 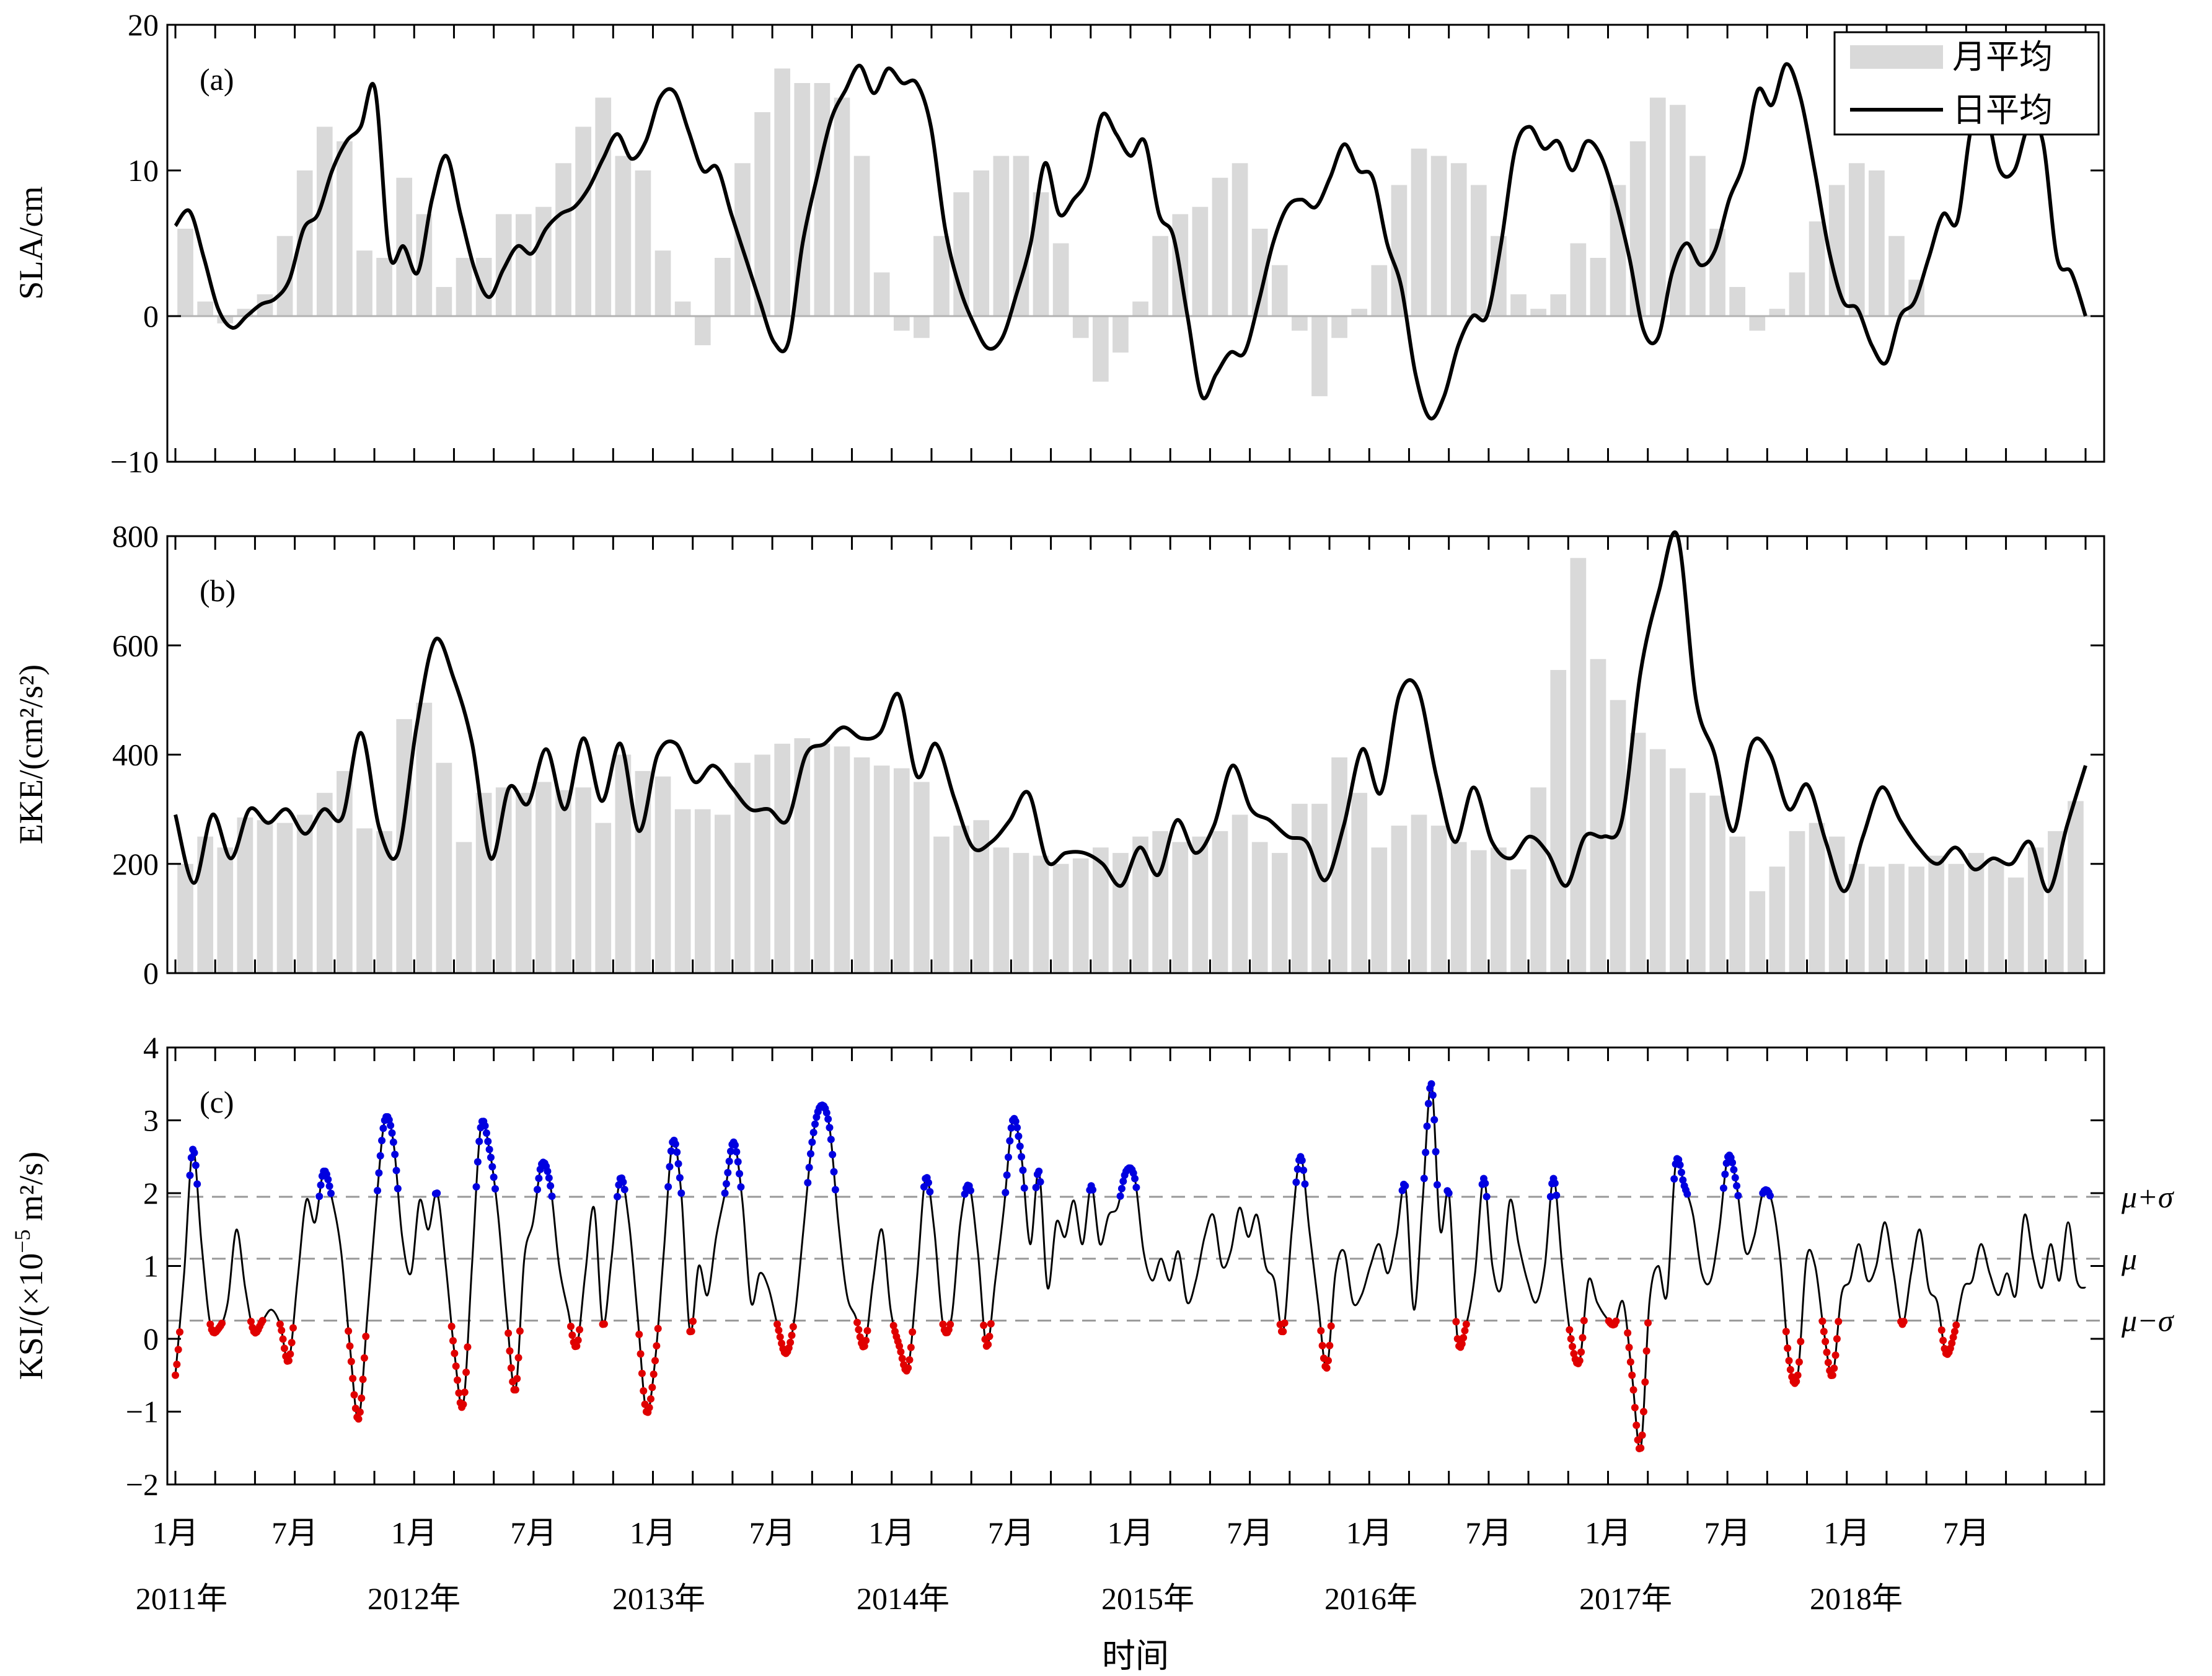 What do you see at coordinates (142, 1412) in the screenshot?
I see `y-tick-label: −1` at bounding box center [142, 1412].